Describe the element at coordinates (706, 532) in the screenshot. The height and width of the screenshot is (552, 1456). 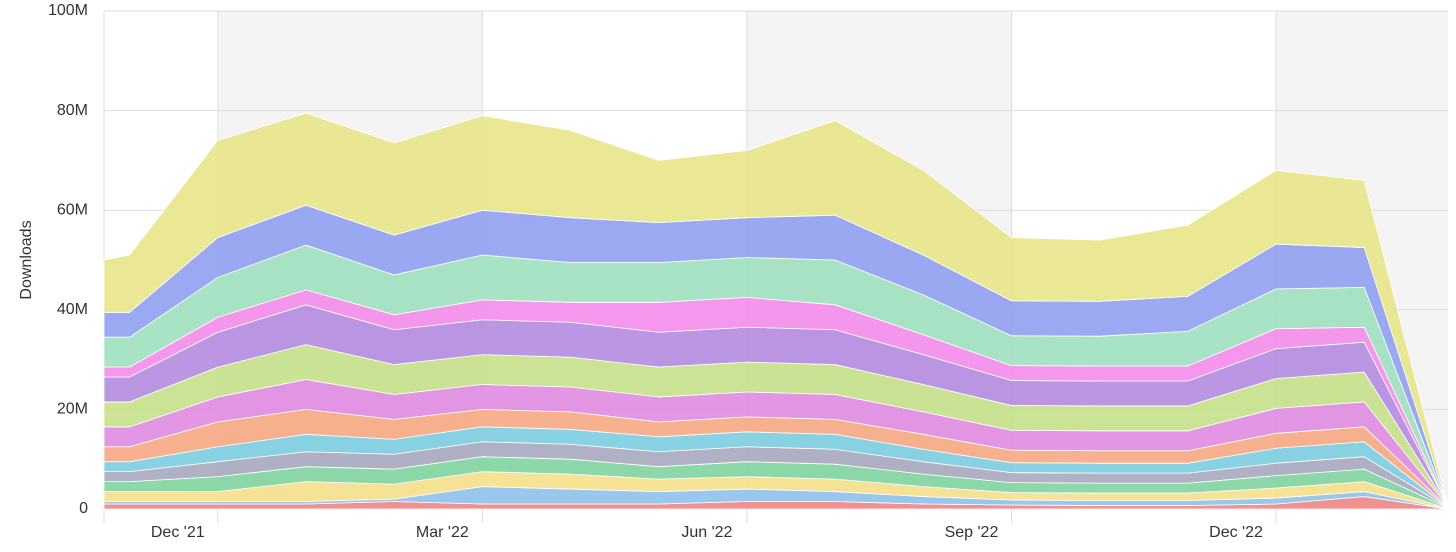
I see `x-tick-label: Jun '22` at that location.